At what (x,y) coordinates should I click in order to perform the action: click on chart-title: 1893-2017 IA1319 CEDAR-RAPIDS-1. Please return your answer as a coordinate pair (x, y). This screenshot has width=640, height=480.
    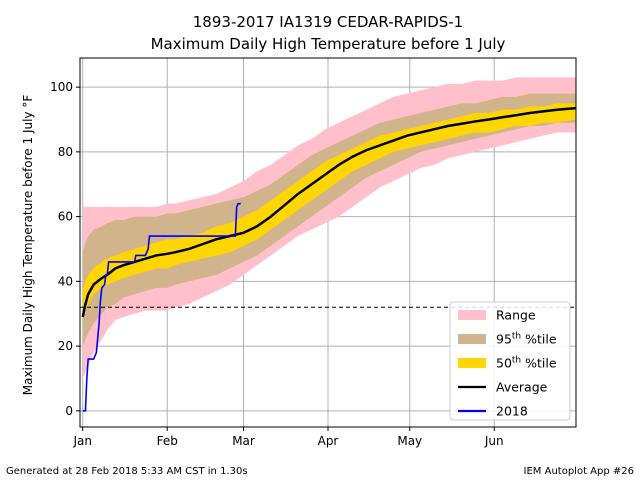
    Looking at the image, I should click on (328, 22).